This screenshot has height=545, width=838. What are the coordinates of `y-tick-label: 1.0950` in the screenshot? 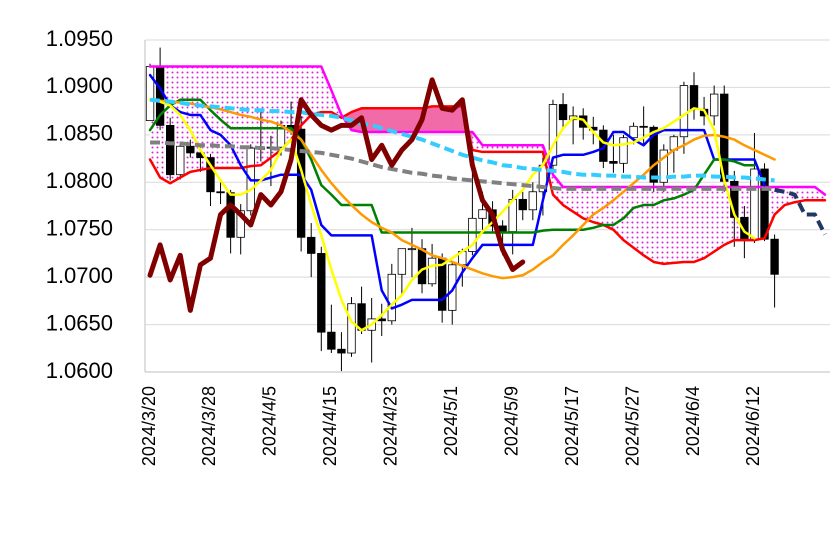 It's located at (79, 38).